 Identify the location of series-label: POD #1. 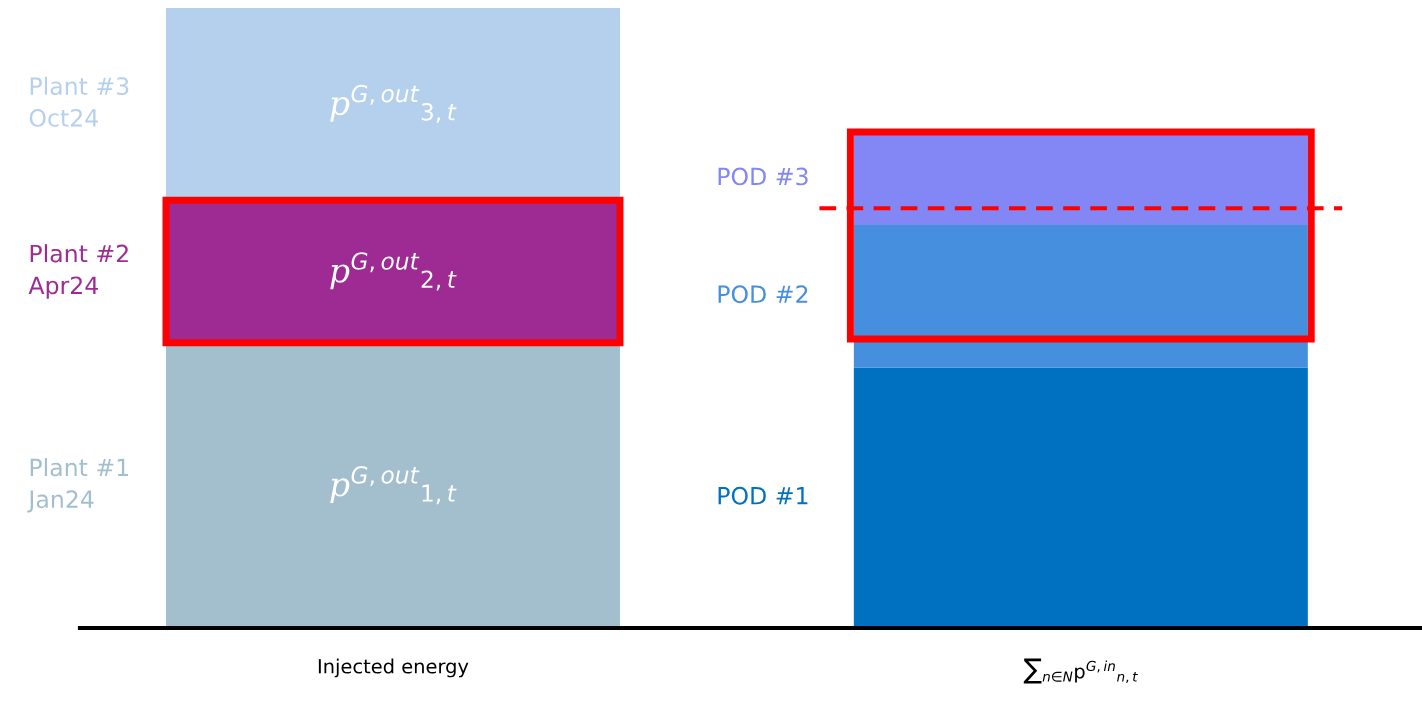
(763, 495).